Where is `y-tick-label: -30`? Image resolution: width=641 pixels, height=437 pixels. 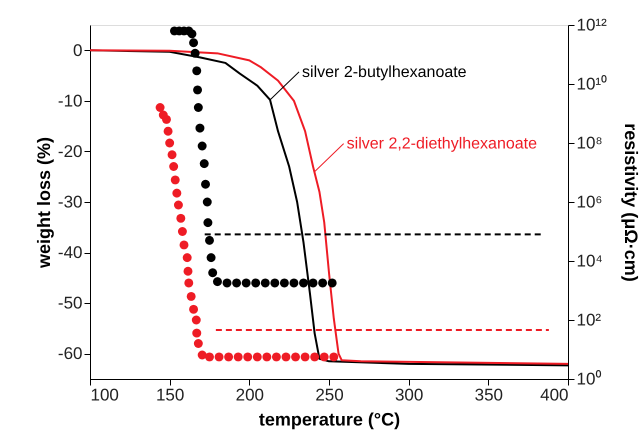
y-tick-label: -30 is located at coordinates (70, 202).